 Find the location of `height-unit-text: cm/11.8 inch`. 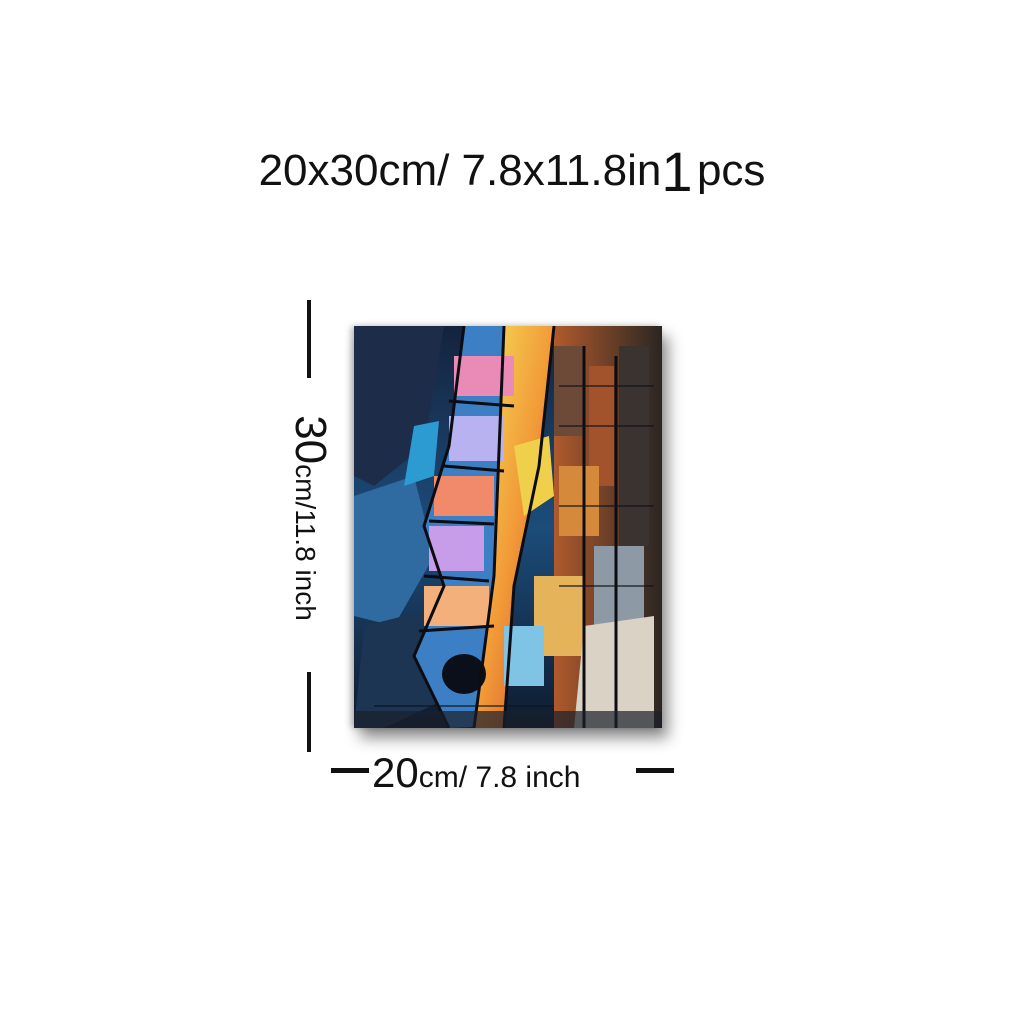

height-unit-text: cm/11.8 inch is located at coordinates (305, 542).